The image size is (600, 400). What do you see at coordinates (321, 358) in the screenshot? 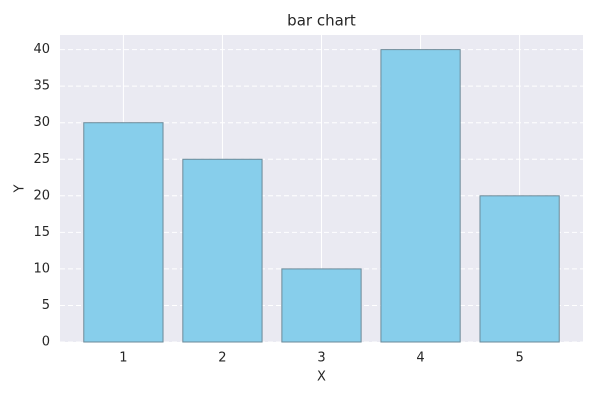
I see `x-tick-label: 3` at bounding box center [321, 358].